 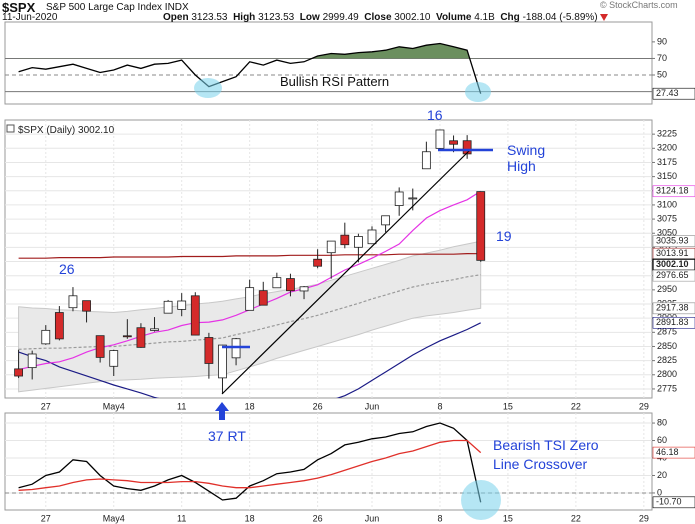 I want to click on annotation: 26, so click(x=67, y=269).